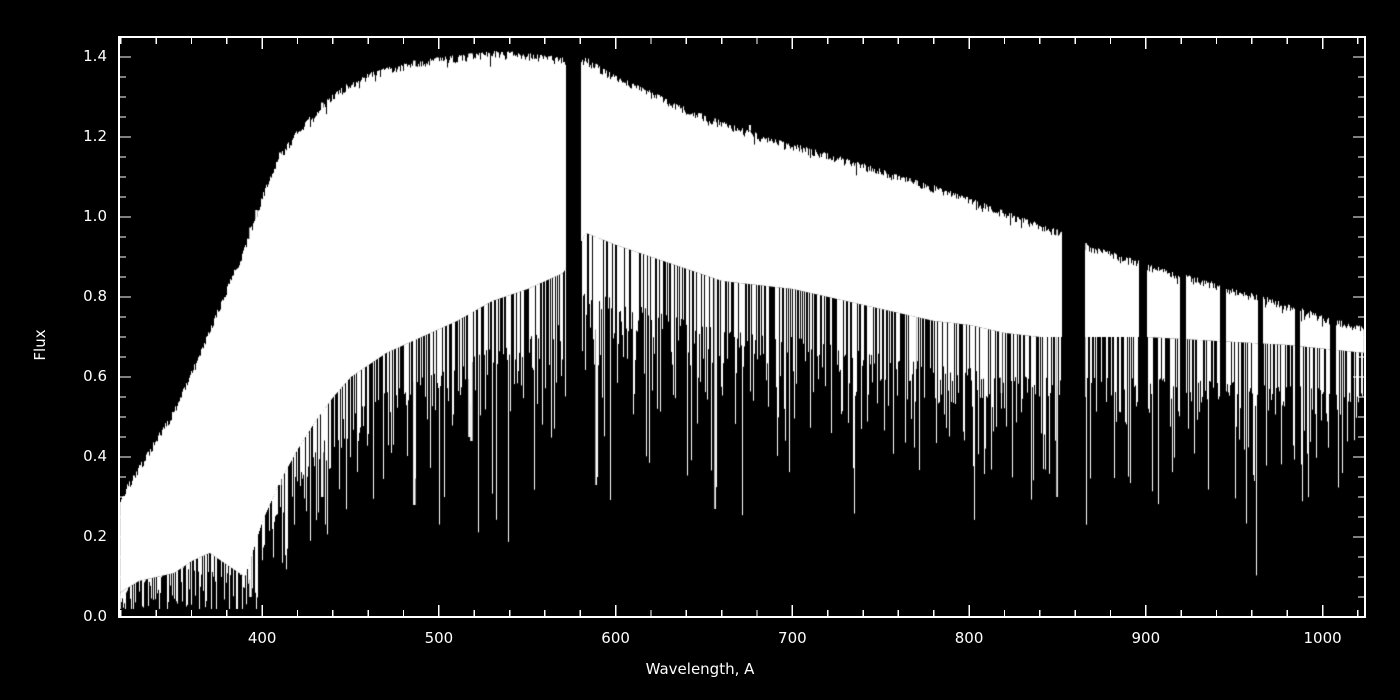 The height and width of the screenshot is (700, 1400). Describe the element at coordinates (95, 136) in the screenshot. I see `y-tick-label: 1.2` at that location.